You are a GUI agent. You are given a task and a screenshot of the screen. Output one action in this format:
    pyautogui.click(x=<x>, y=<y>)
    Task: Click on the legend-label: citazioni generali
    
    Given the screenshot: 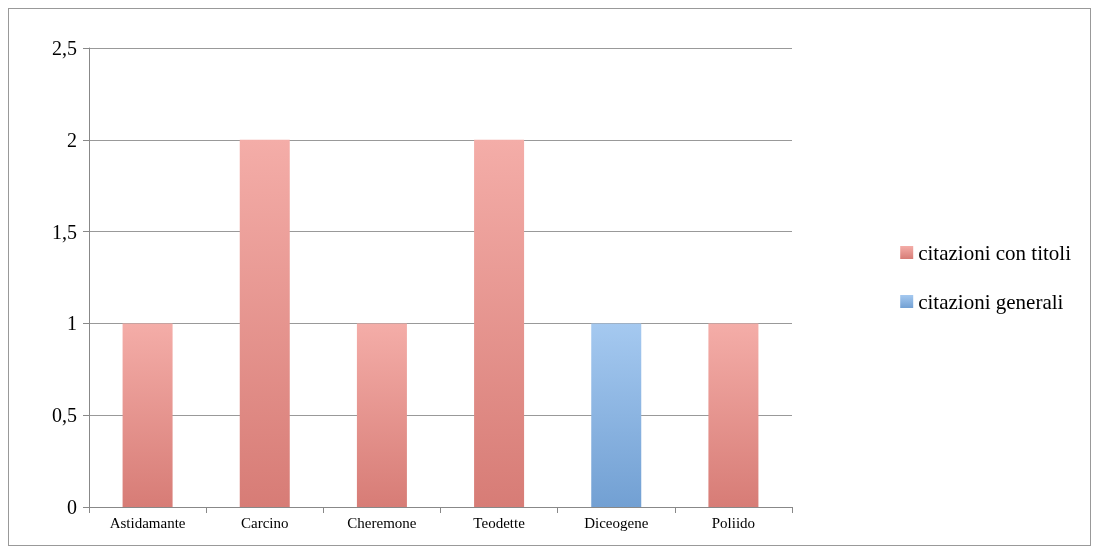 What is the action you would take?
    pyautogui.click(x=991, y=301)
    